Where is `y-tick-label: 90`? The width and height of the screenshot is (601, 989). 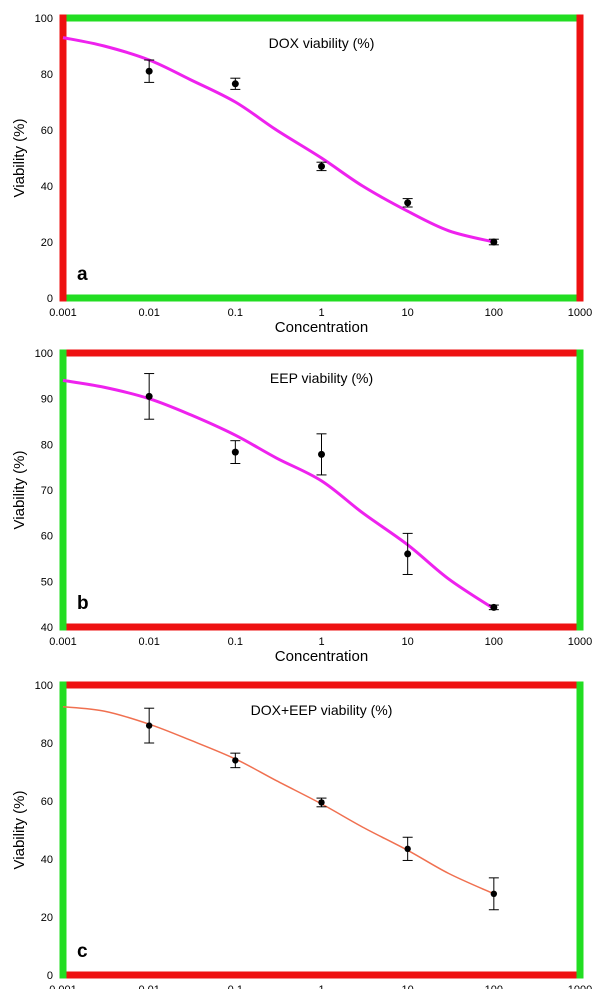
y-tick-label: 90 is located at coordinates (47, 400).